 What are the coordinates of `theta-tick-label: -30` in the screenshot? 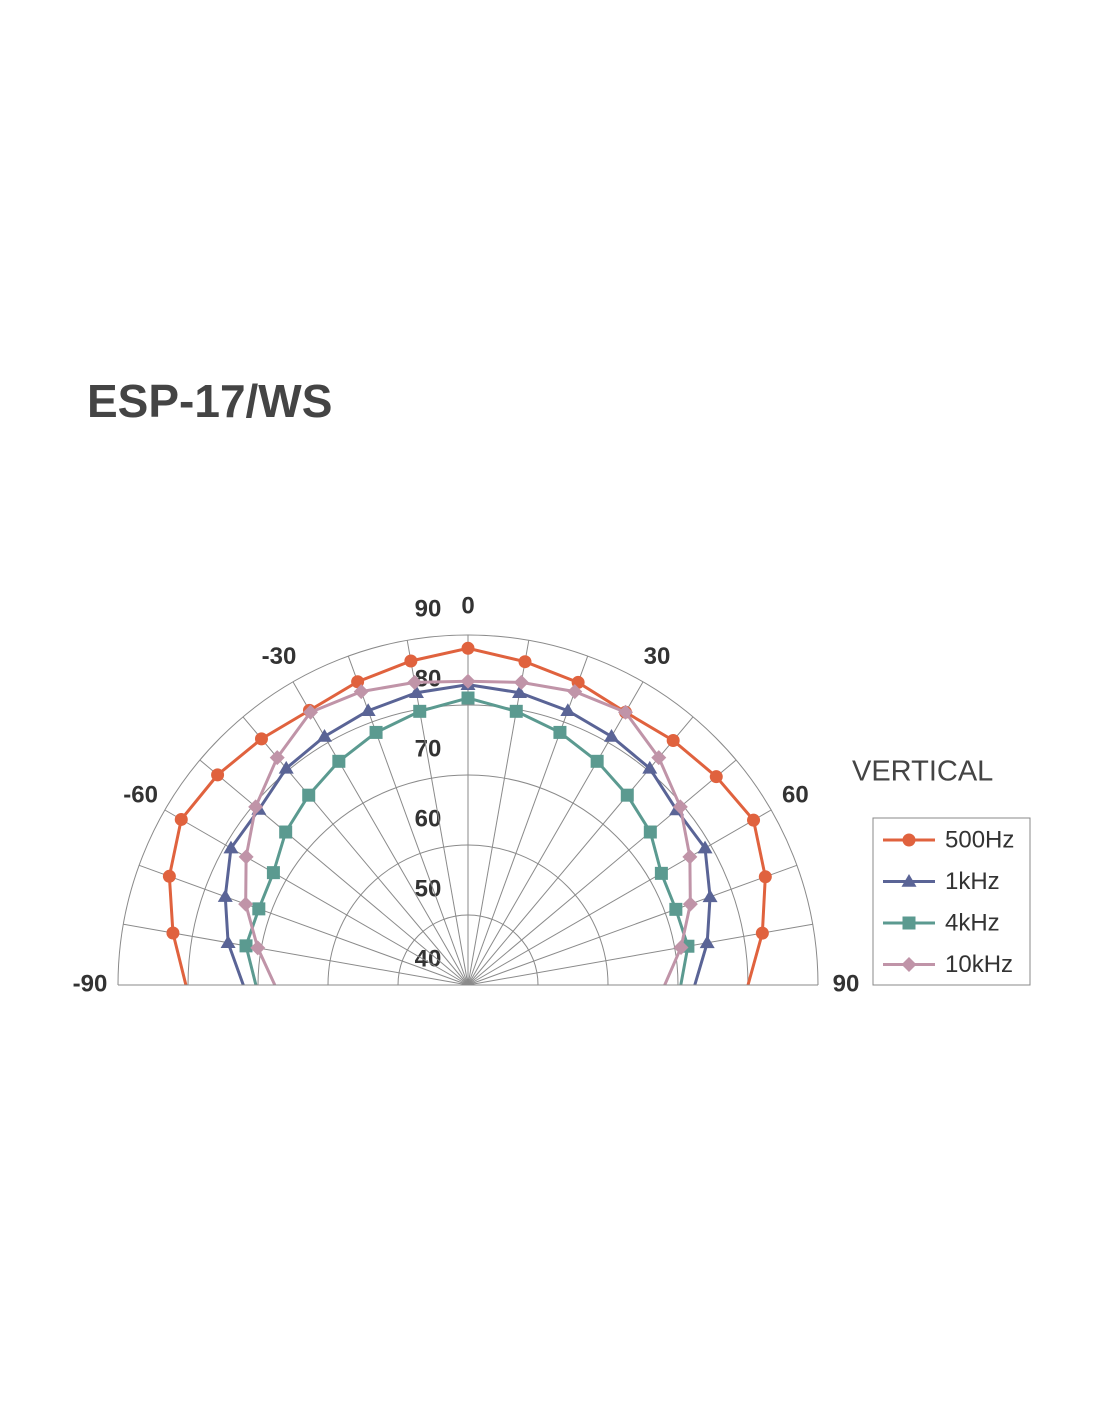 It's located at (279, 656).